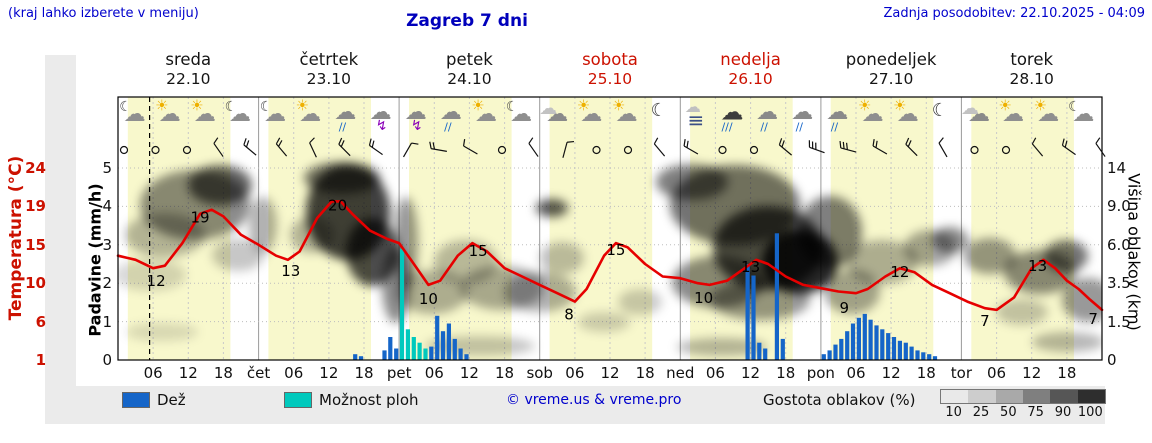  Describe the element at coordinates (107, 206) in the screenshot. I see `precipitation-tick: 4` at that location.